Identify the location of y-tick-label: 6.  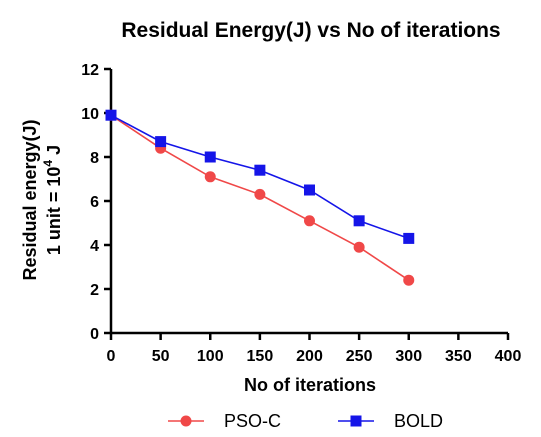
(94, 202).